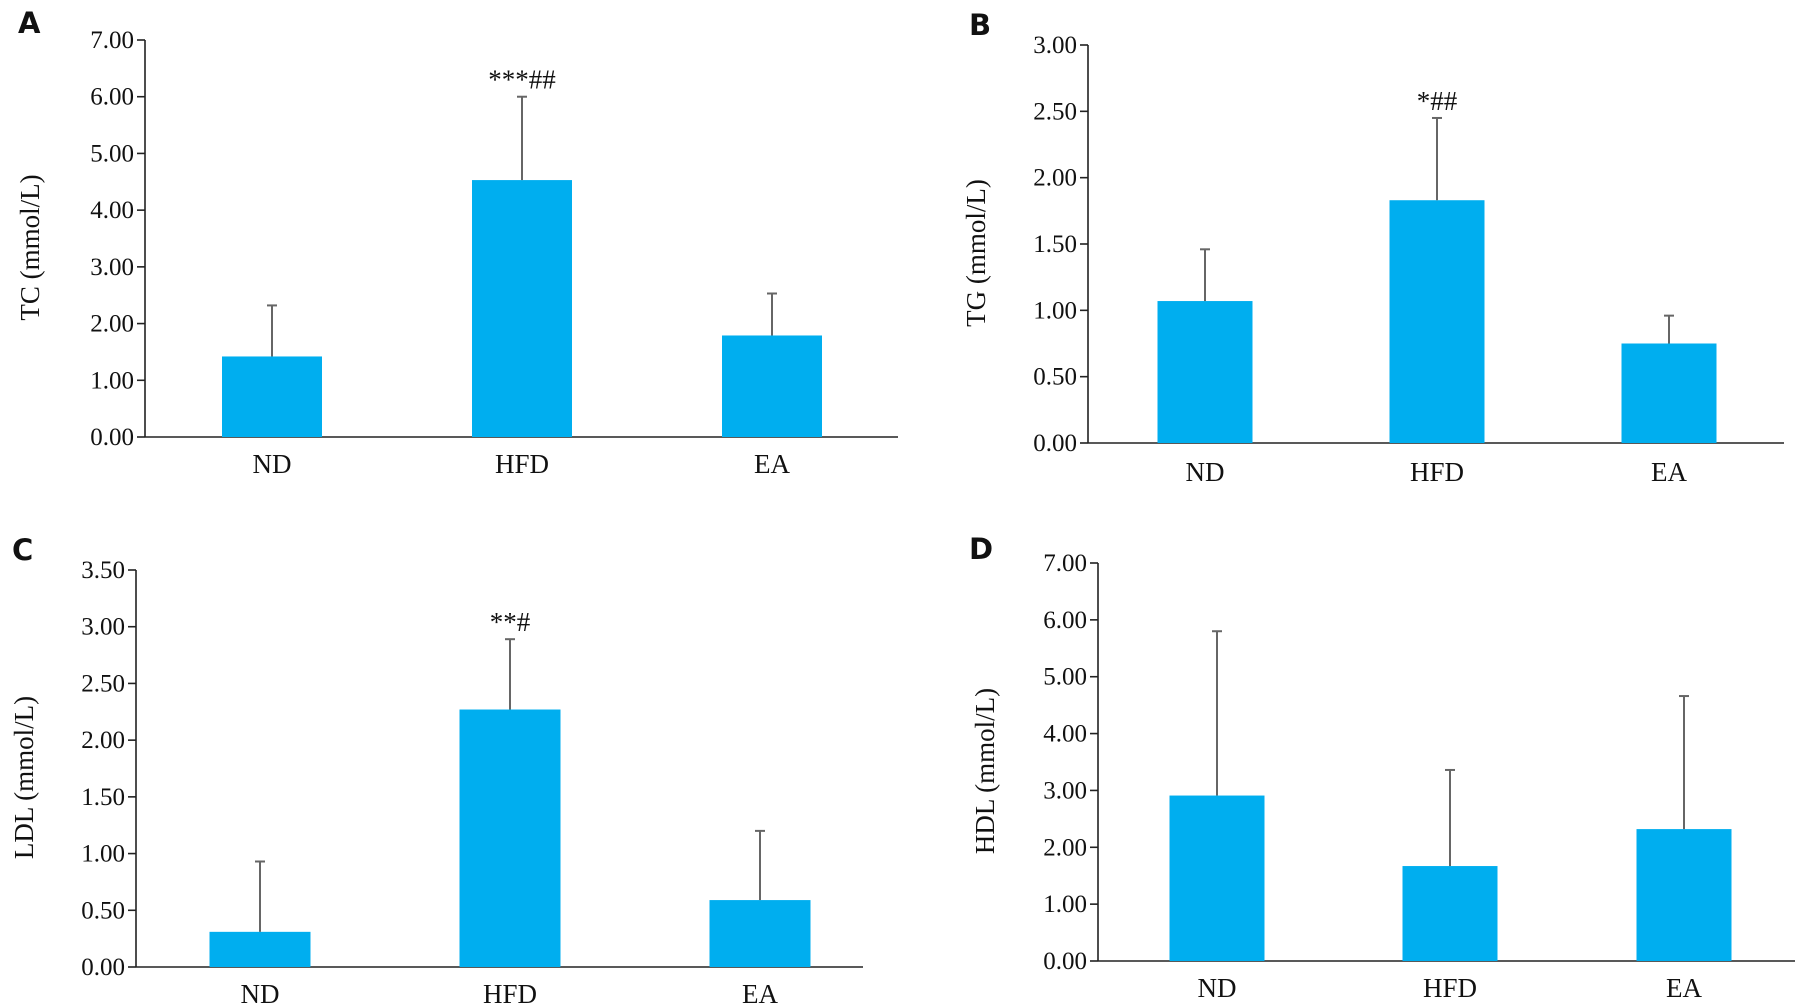 This screenshot has width=1812, height=1004. Describe the element at coordinates (980, 25) in the screenshot. I see `panel-letter: B` at that location.